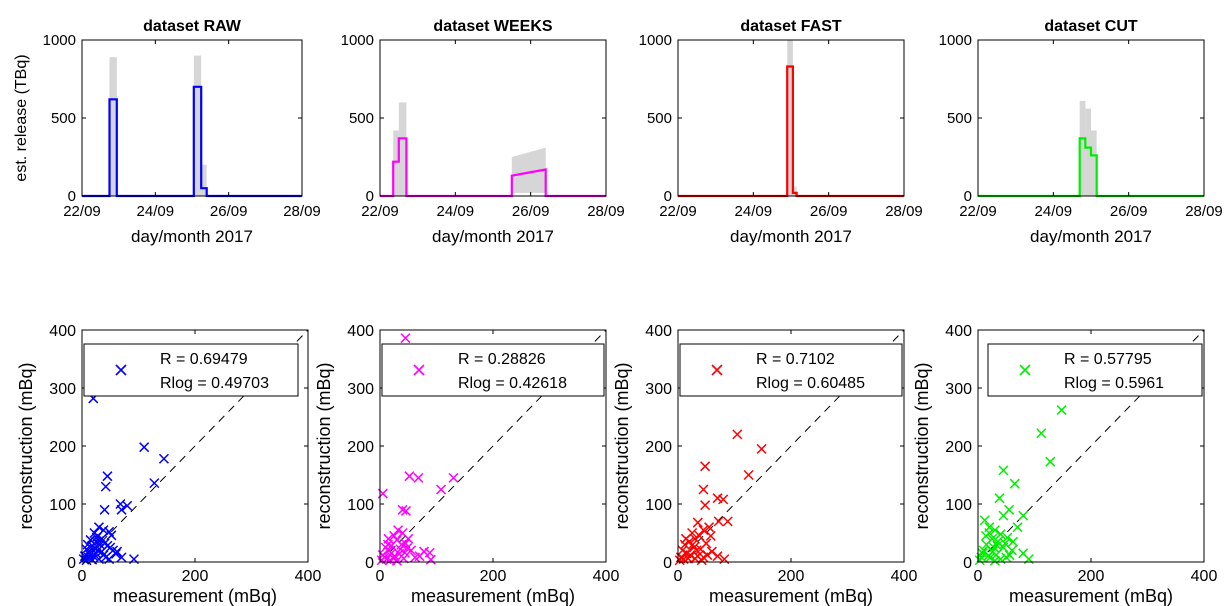 This screenshot has height=606, width=1224. I want to click on legend-r-value: R = 0.28826, so click(502, 359).